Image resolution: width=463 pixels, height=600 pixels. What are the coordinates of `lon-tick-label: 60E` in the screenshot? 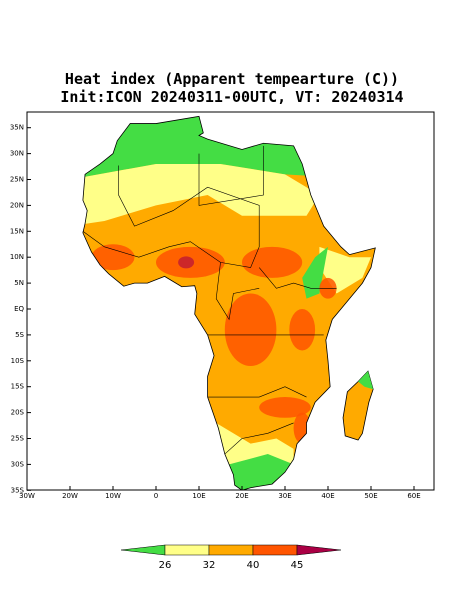 It's located at (413, 496).